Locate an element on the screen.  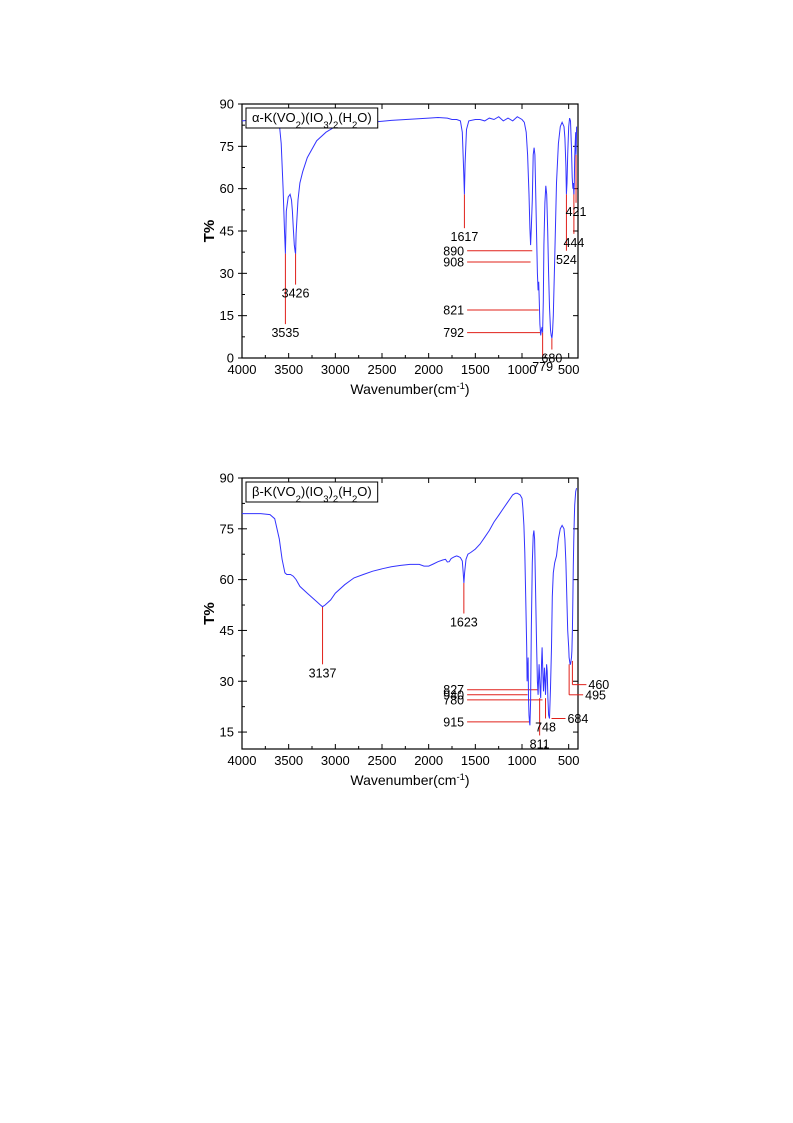
peak-label: 827 is located at coordinates (453, 690).